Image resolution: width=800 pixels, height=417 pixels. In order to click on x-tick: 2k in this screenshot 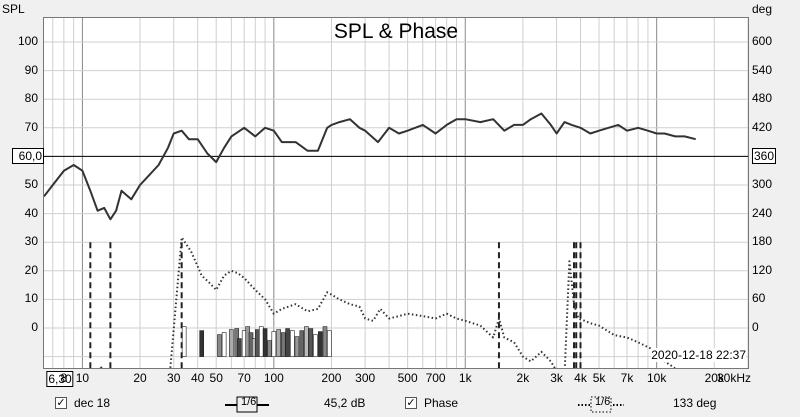, I will do `click(523, 378)`.